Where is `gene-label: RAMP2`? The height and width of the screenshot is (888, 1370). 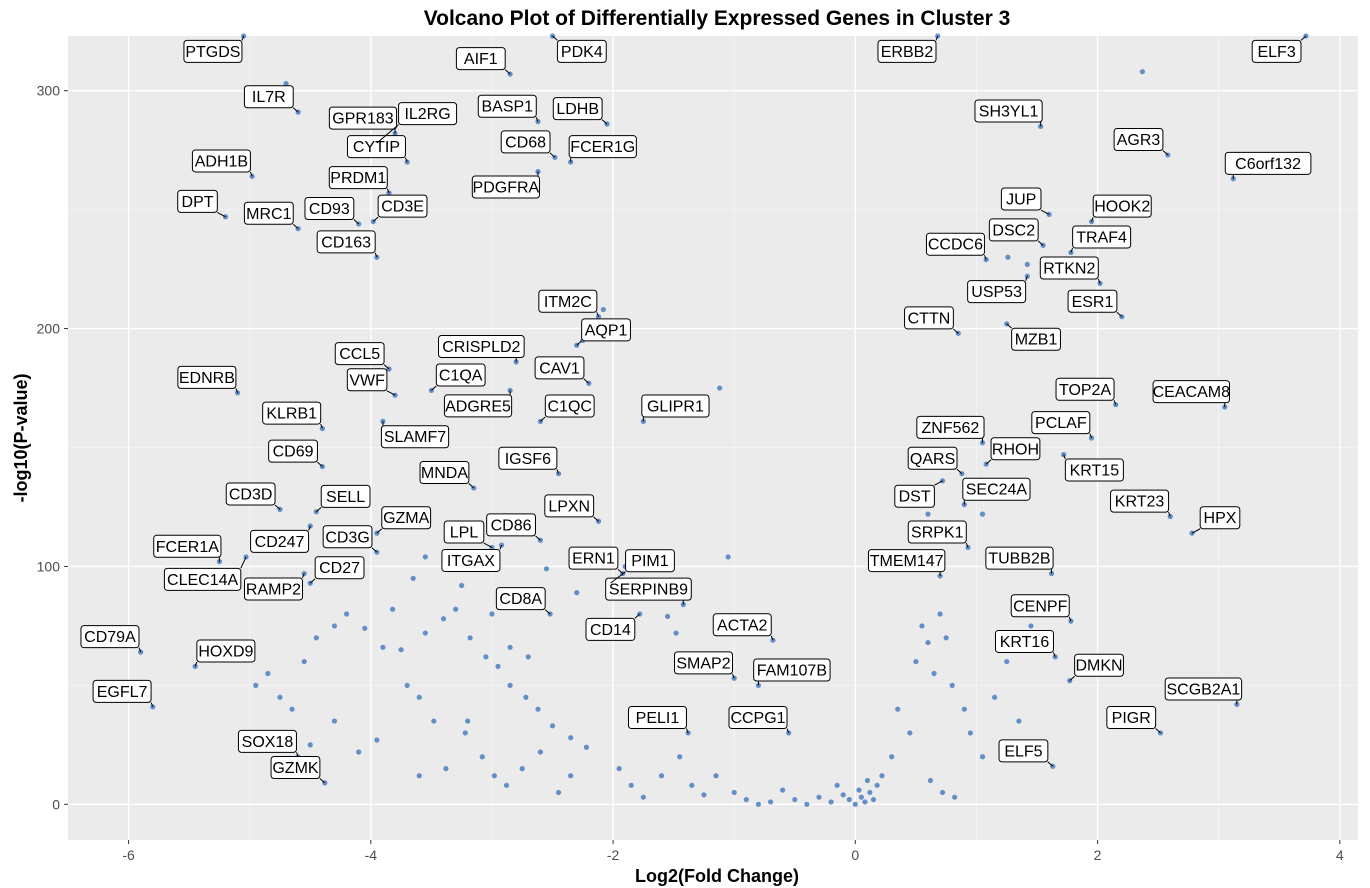
gene-label: RAMP2 is located at coordinates (273, 589).